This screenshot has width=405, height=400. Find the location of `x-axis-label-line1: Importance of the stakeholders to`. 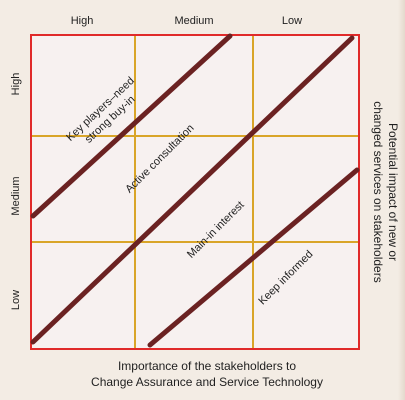

x-axis-label-line1: Importance of the stakeholders to is located at coordinates (207, 366).